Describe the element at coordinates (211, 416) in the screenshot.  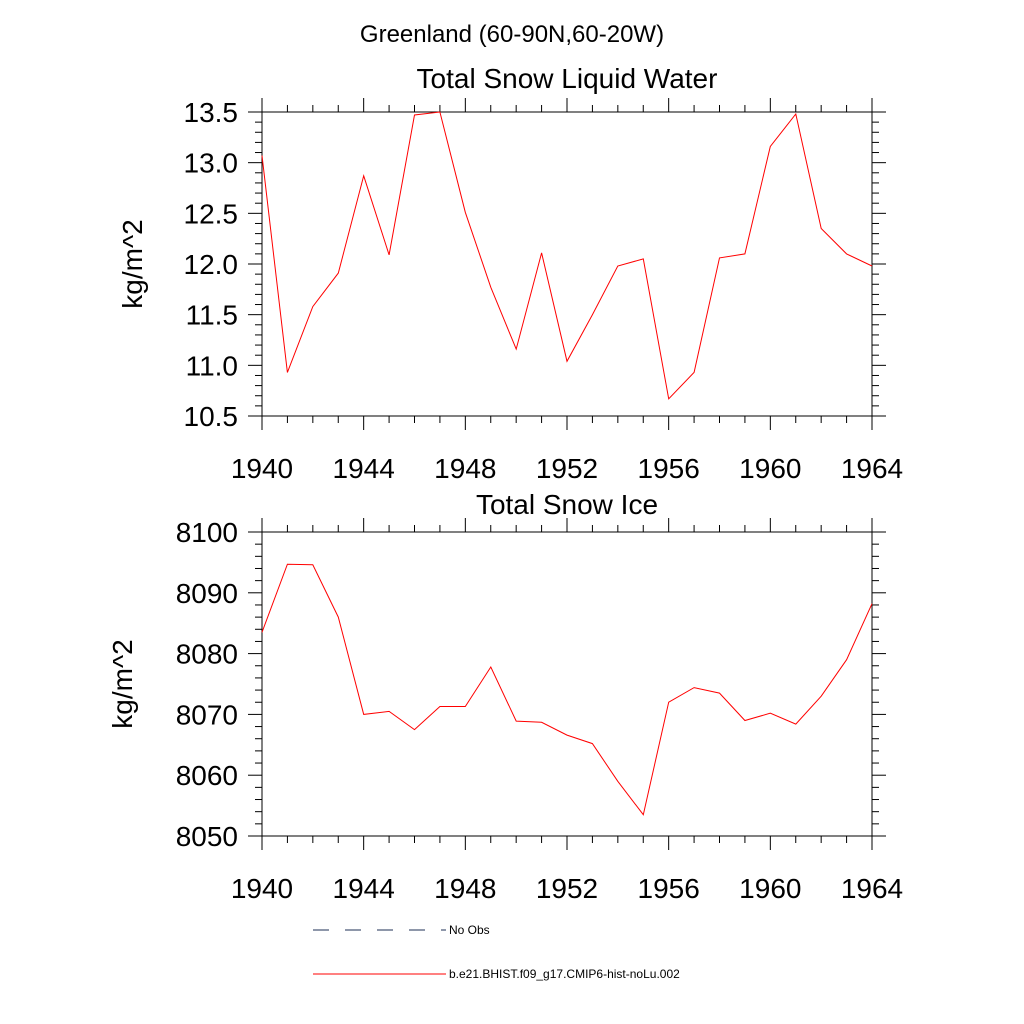
I see `y-tick-label: 10.5` at that location.